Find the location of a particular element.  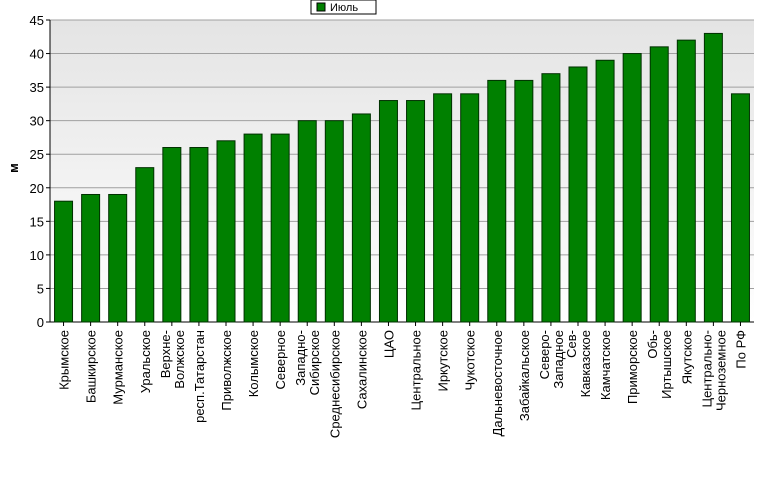

x-tick-label: Северо-Западное is located at coordinates (551, 359).